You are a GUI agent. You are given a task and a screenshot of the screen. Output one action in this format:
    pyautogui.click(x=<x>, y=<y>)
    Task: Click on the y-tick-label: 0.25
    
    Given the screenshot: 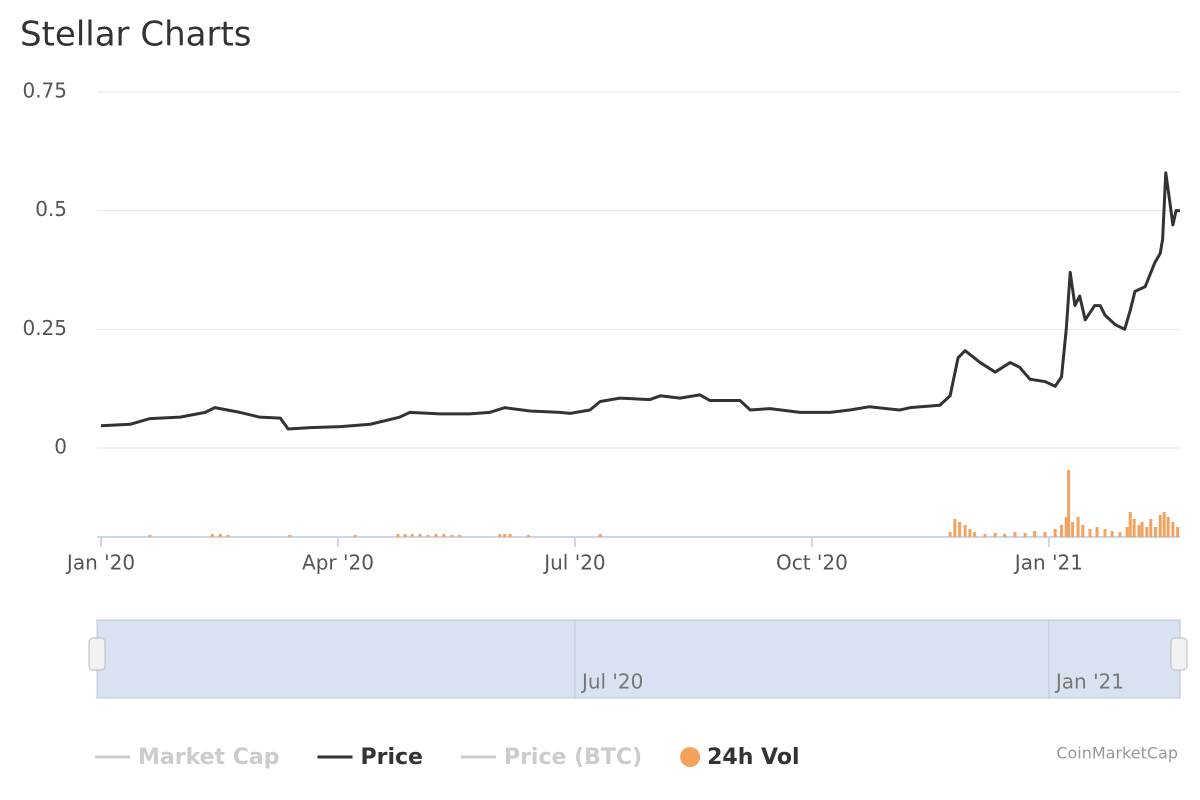 What is the action you would take?
    pyautogui.click(x=44, y=328)
    